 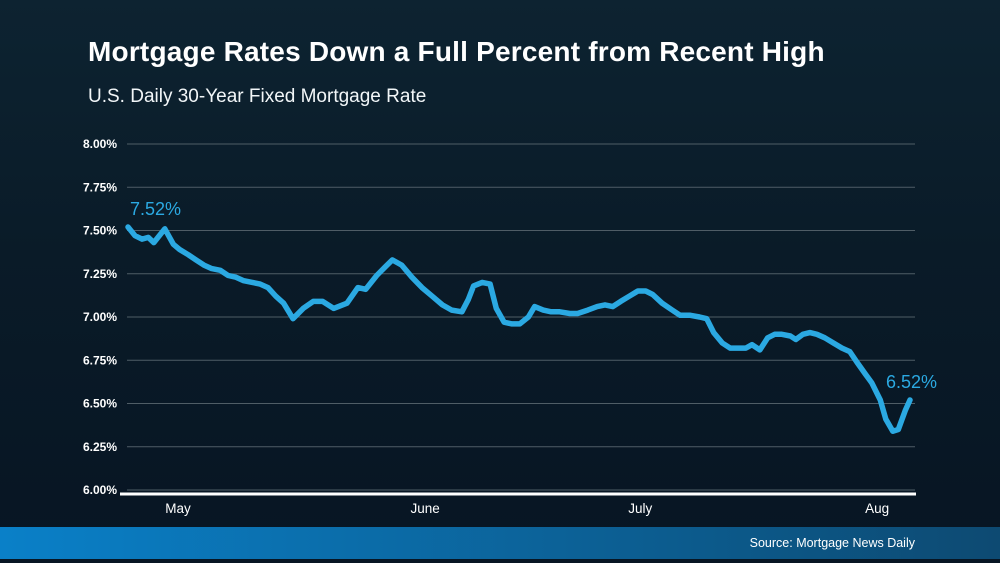 I want to click on x-axis-tick-label-june: June, so click(x=425, y=508).